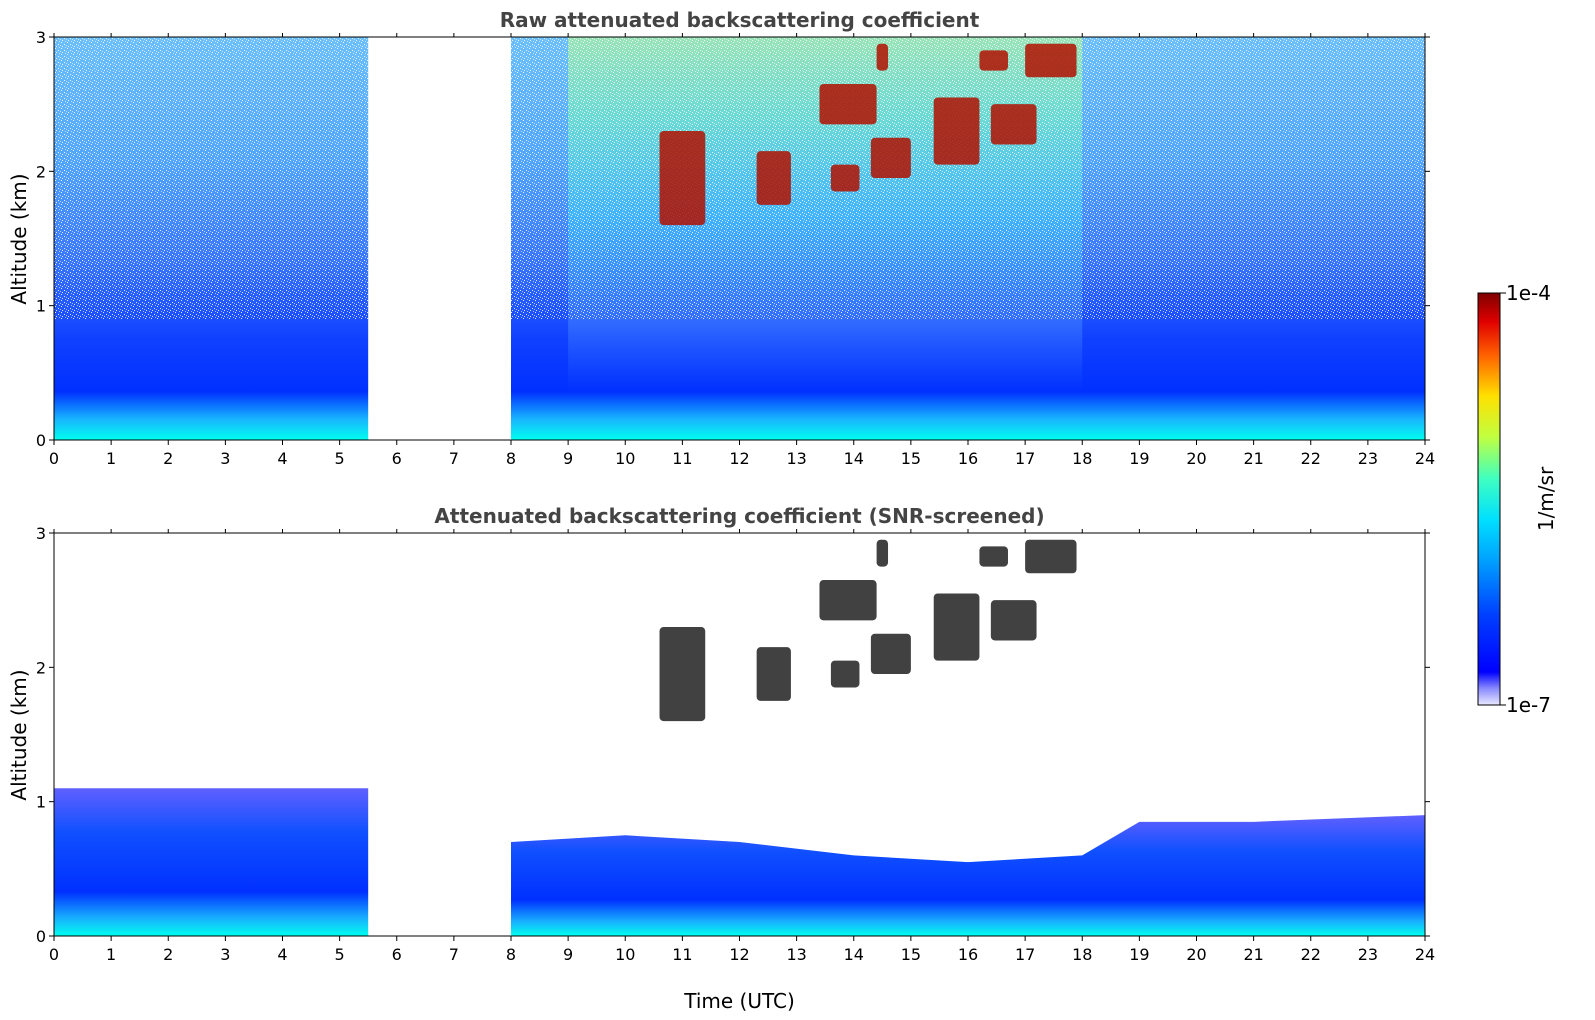 This screenshot has height=1020, width=1595. Describe the element at coordinates (1425, 458) in the screenshot. I see `x-tick-label: 24` at that location.